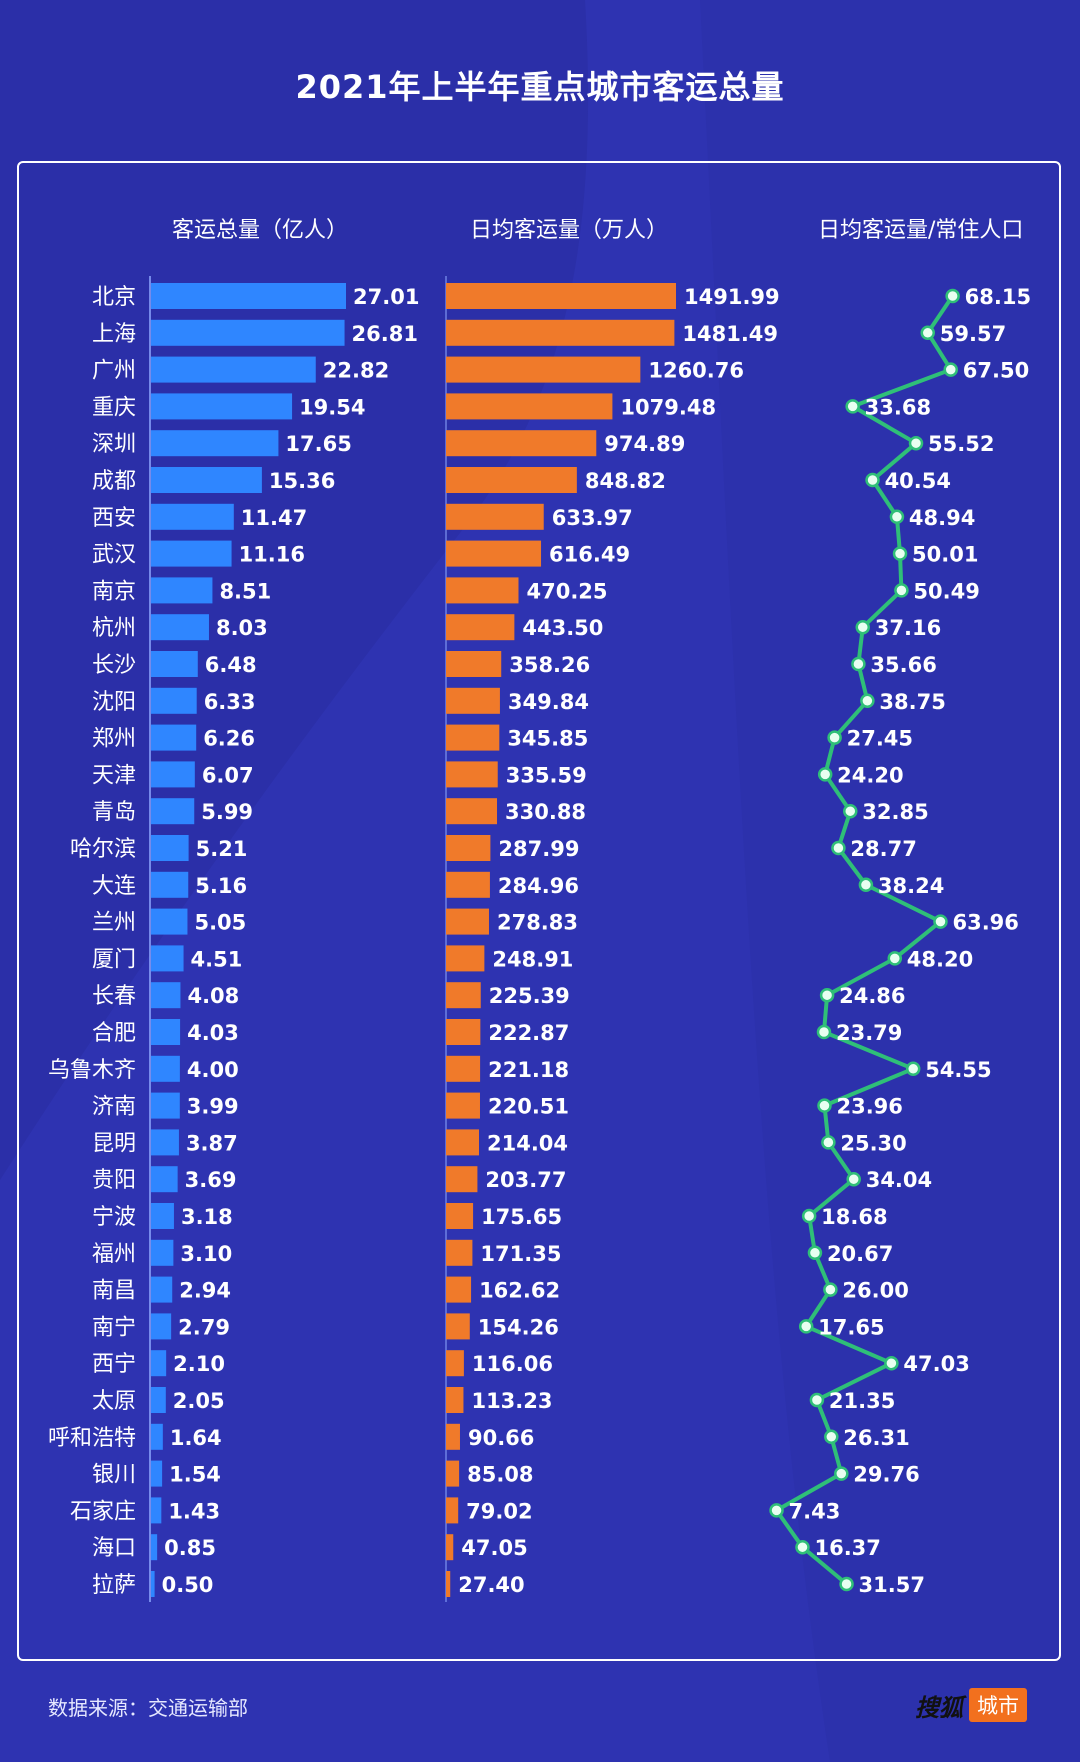 This screenshot has width=1080, height=1762. Describe the element at coordinates (545, 812) in the screenshot. I see `daily-value-label: 330.88` at that location.